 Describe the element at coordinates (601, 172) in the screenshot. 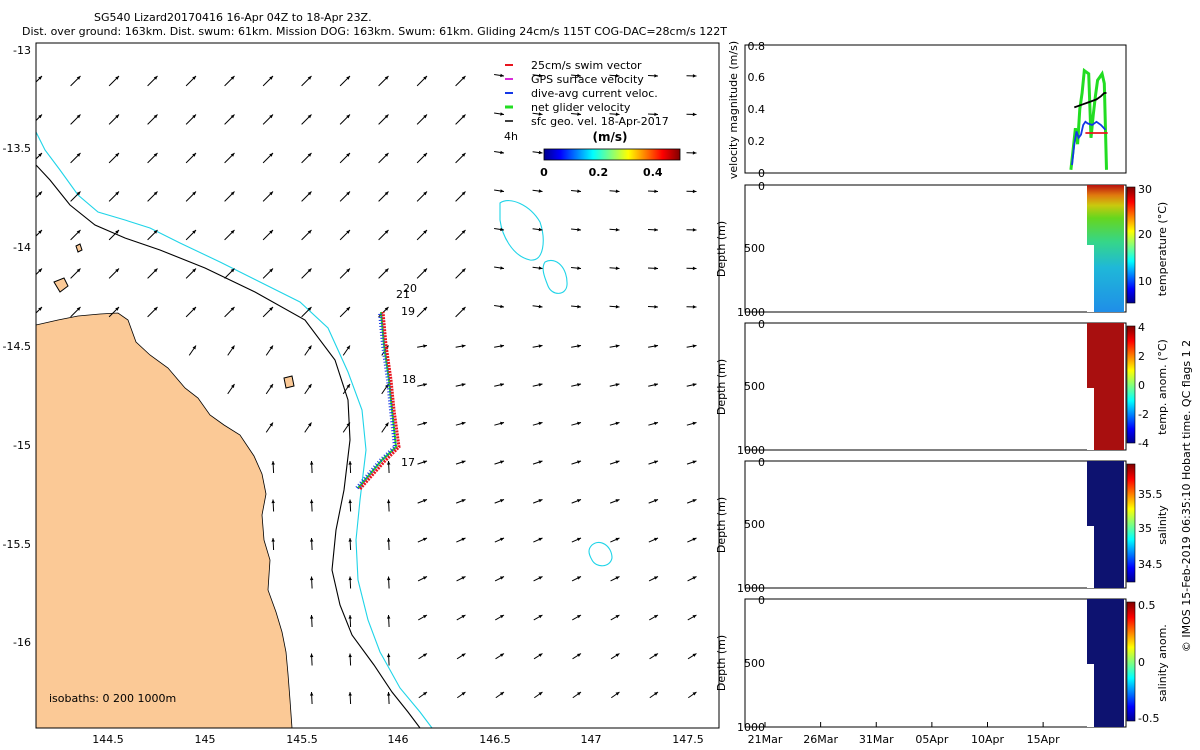

I see `colorbar-ticks: 0 0.2 0.4` at that location.